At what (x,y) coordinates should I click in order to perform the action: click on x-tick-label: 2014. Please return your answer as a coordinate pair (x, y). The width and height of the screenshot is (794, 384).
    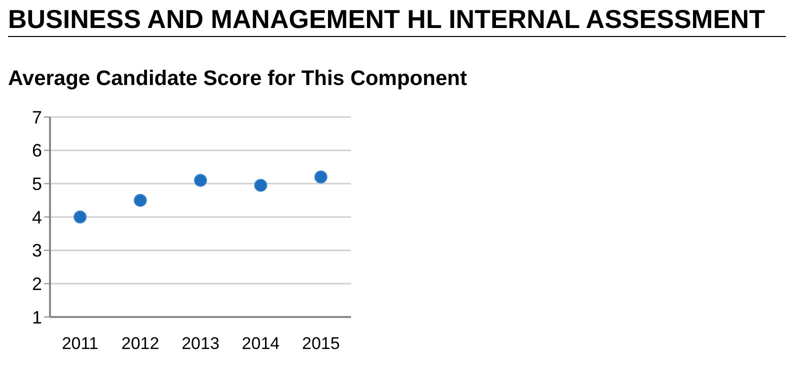
    Looking at the image, I should click on (261, 344).